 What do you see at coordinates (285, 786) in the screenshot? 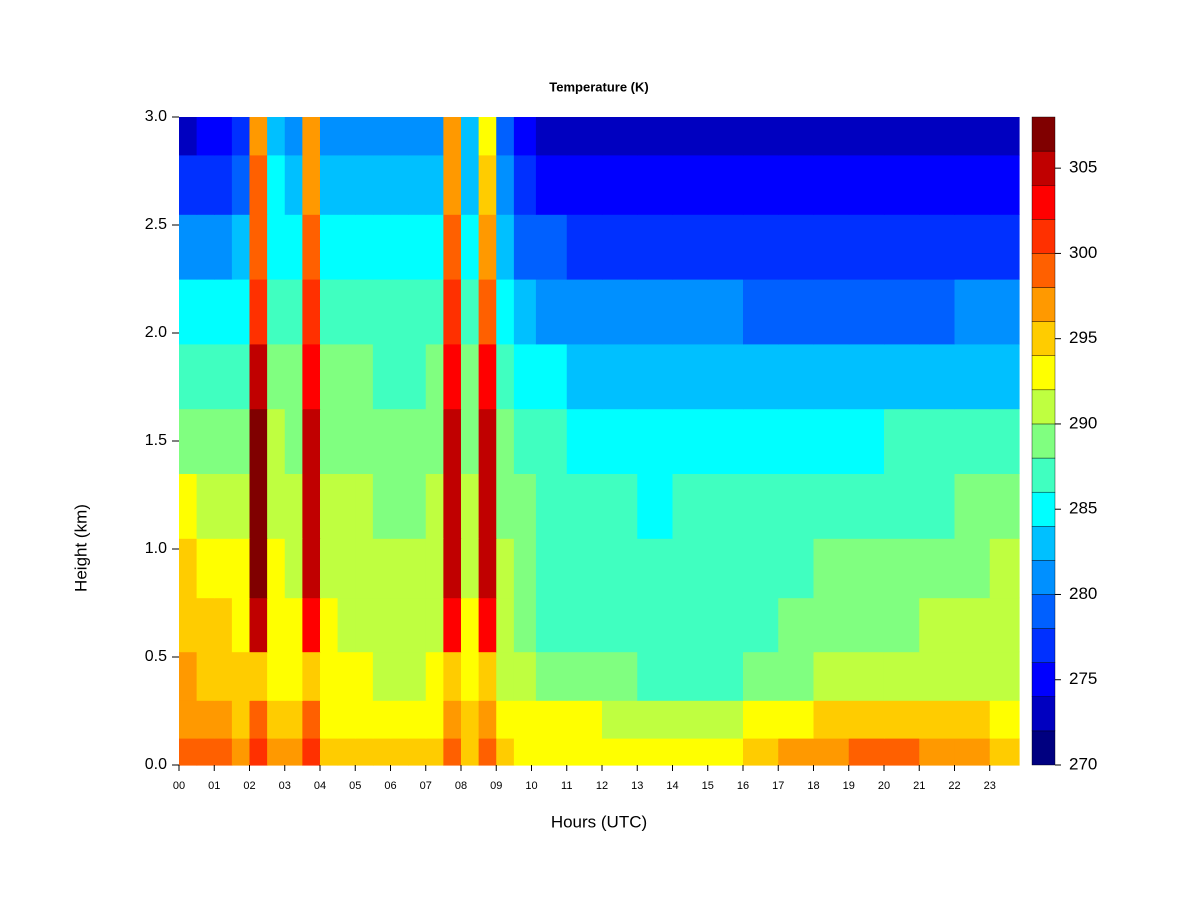
I see `x-tick-label: 03` at bounding box center [285, 786].